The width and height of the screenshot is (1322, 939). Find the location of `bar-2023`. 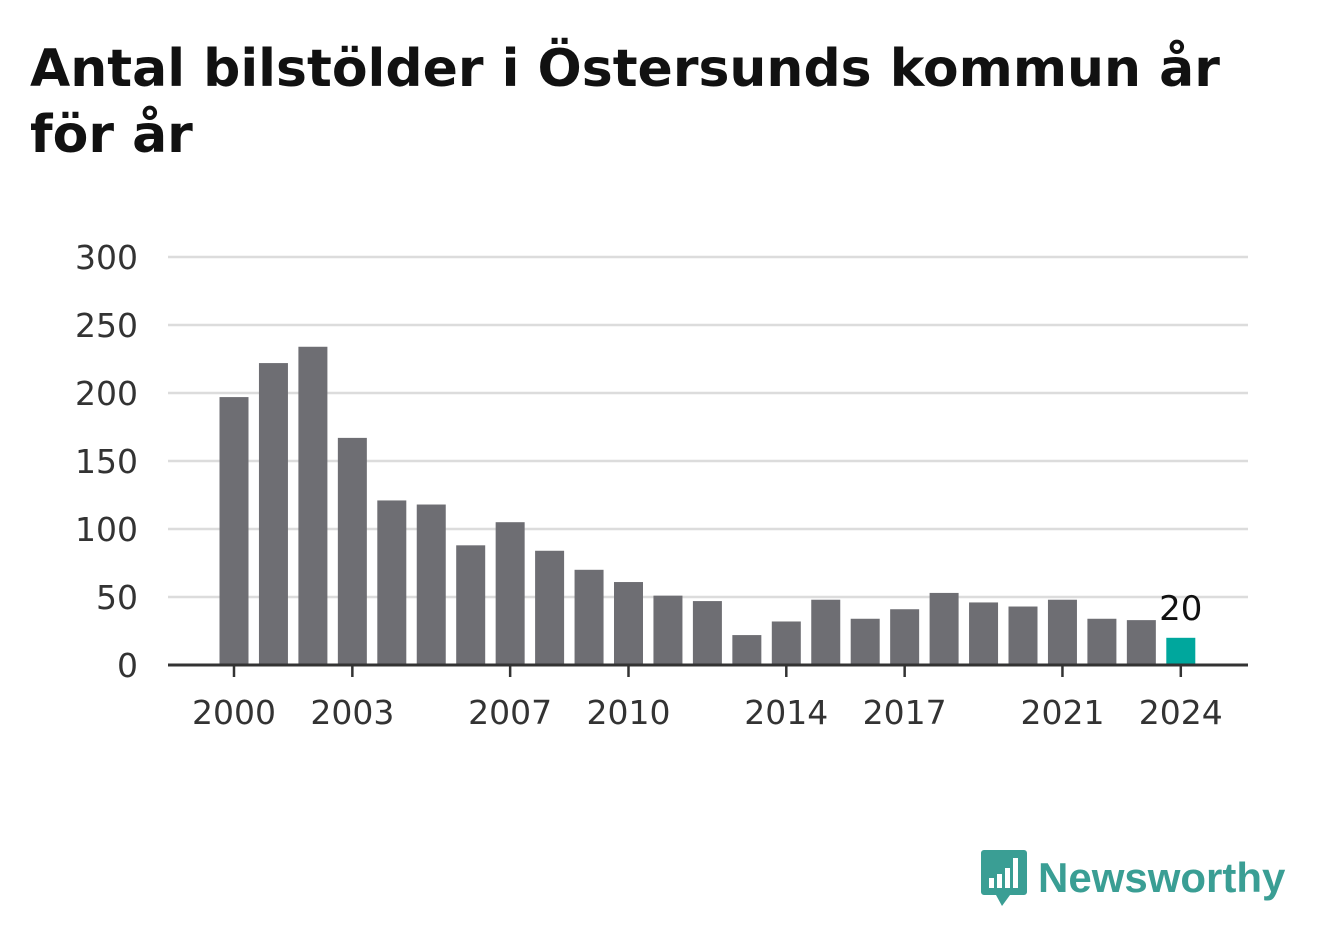

bar-2023 is located at coordinates (1141, 642).